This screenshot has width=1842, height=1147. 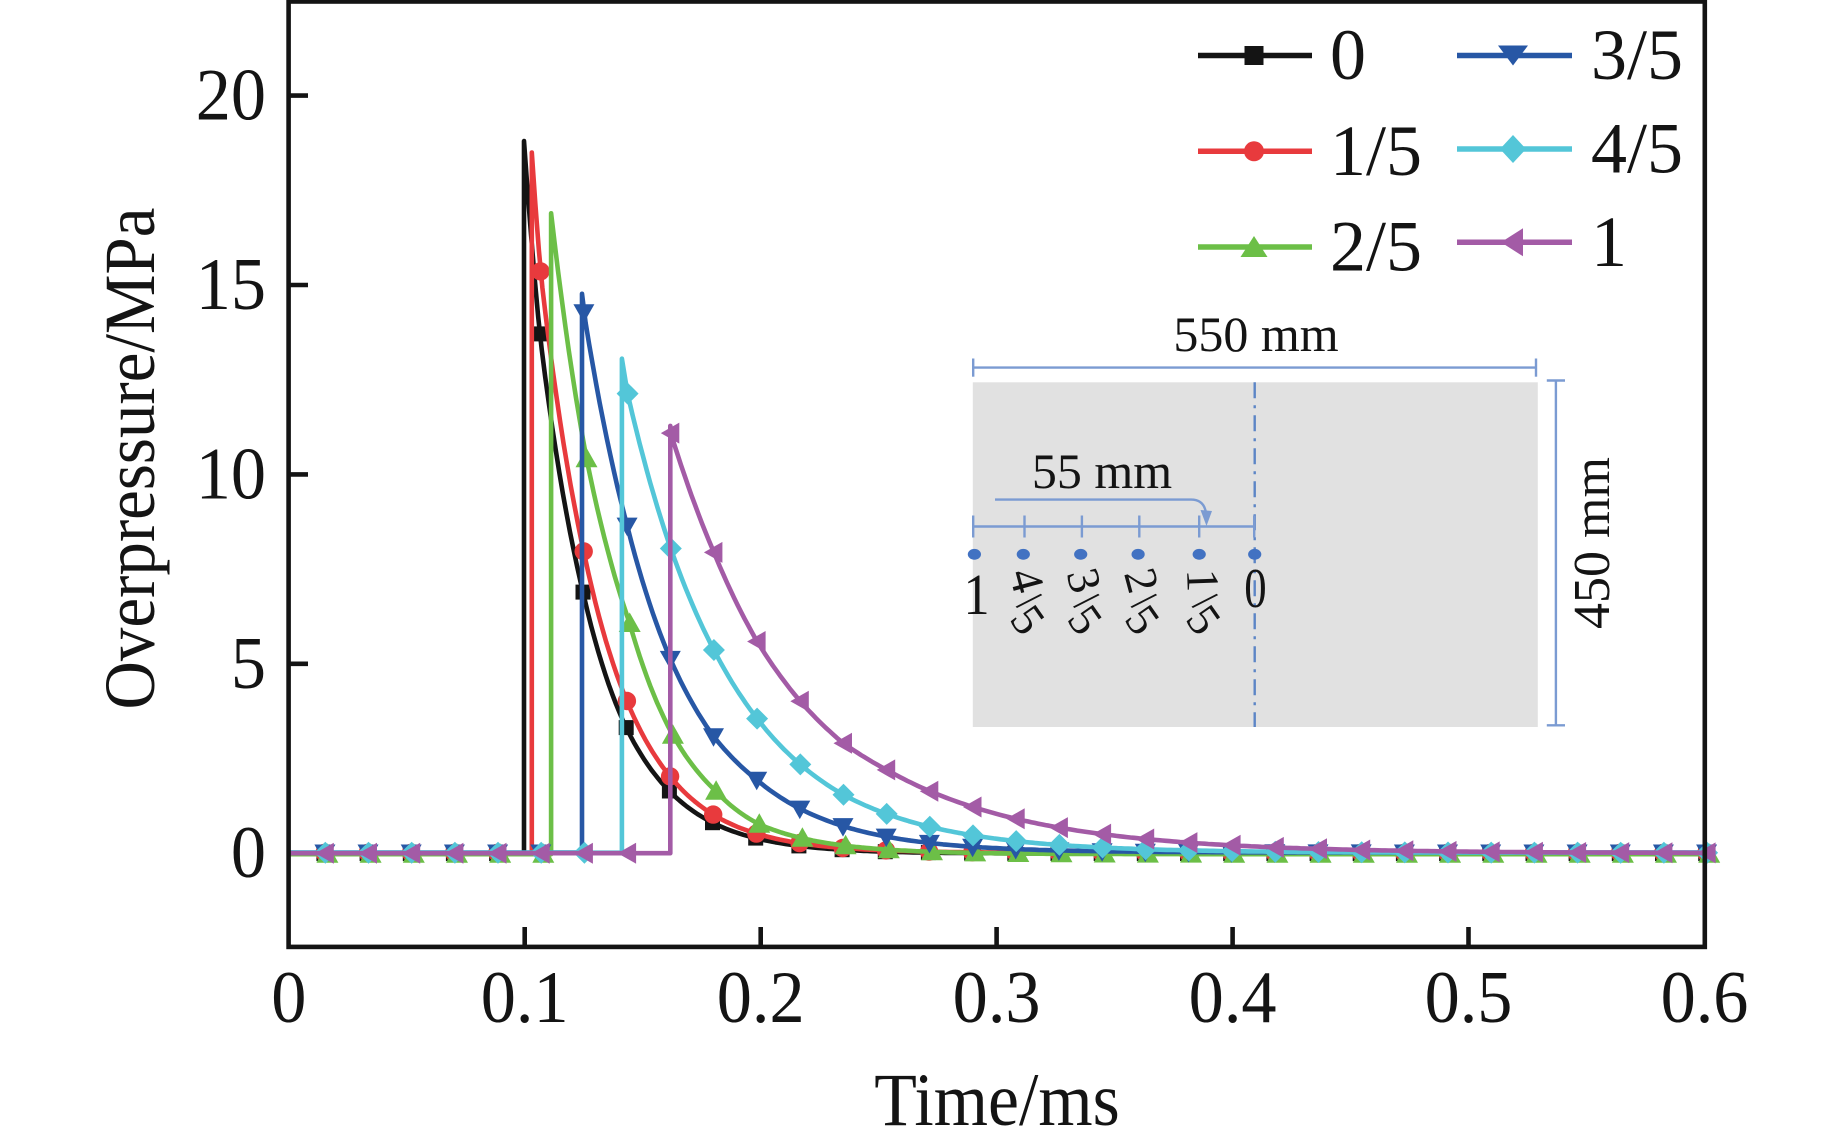 I want to click on svg-text: Overpressure/MPa, so click(x=131, y=459).